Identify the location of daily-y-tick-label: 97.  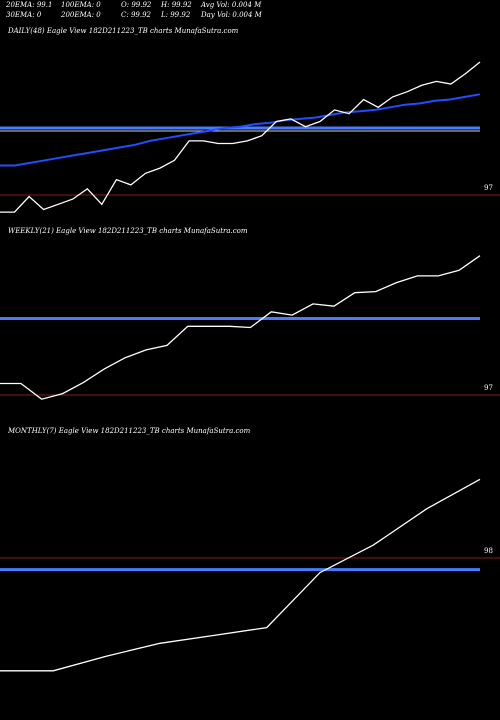
(488, 188).